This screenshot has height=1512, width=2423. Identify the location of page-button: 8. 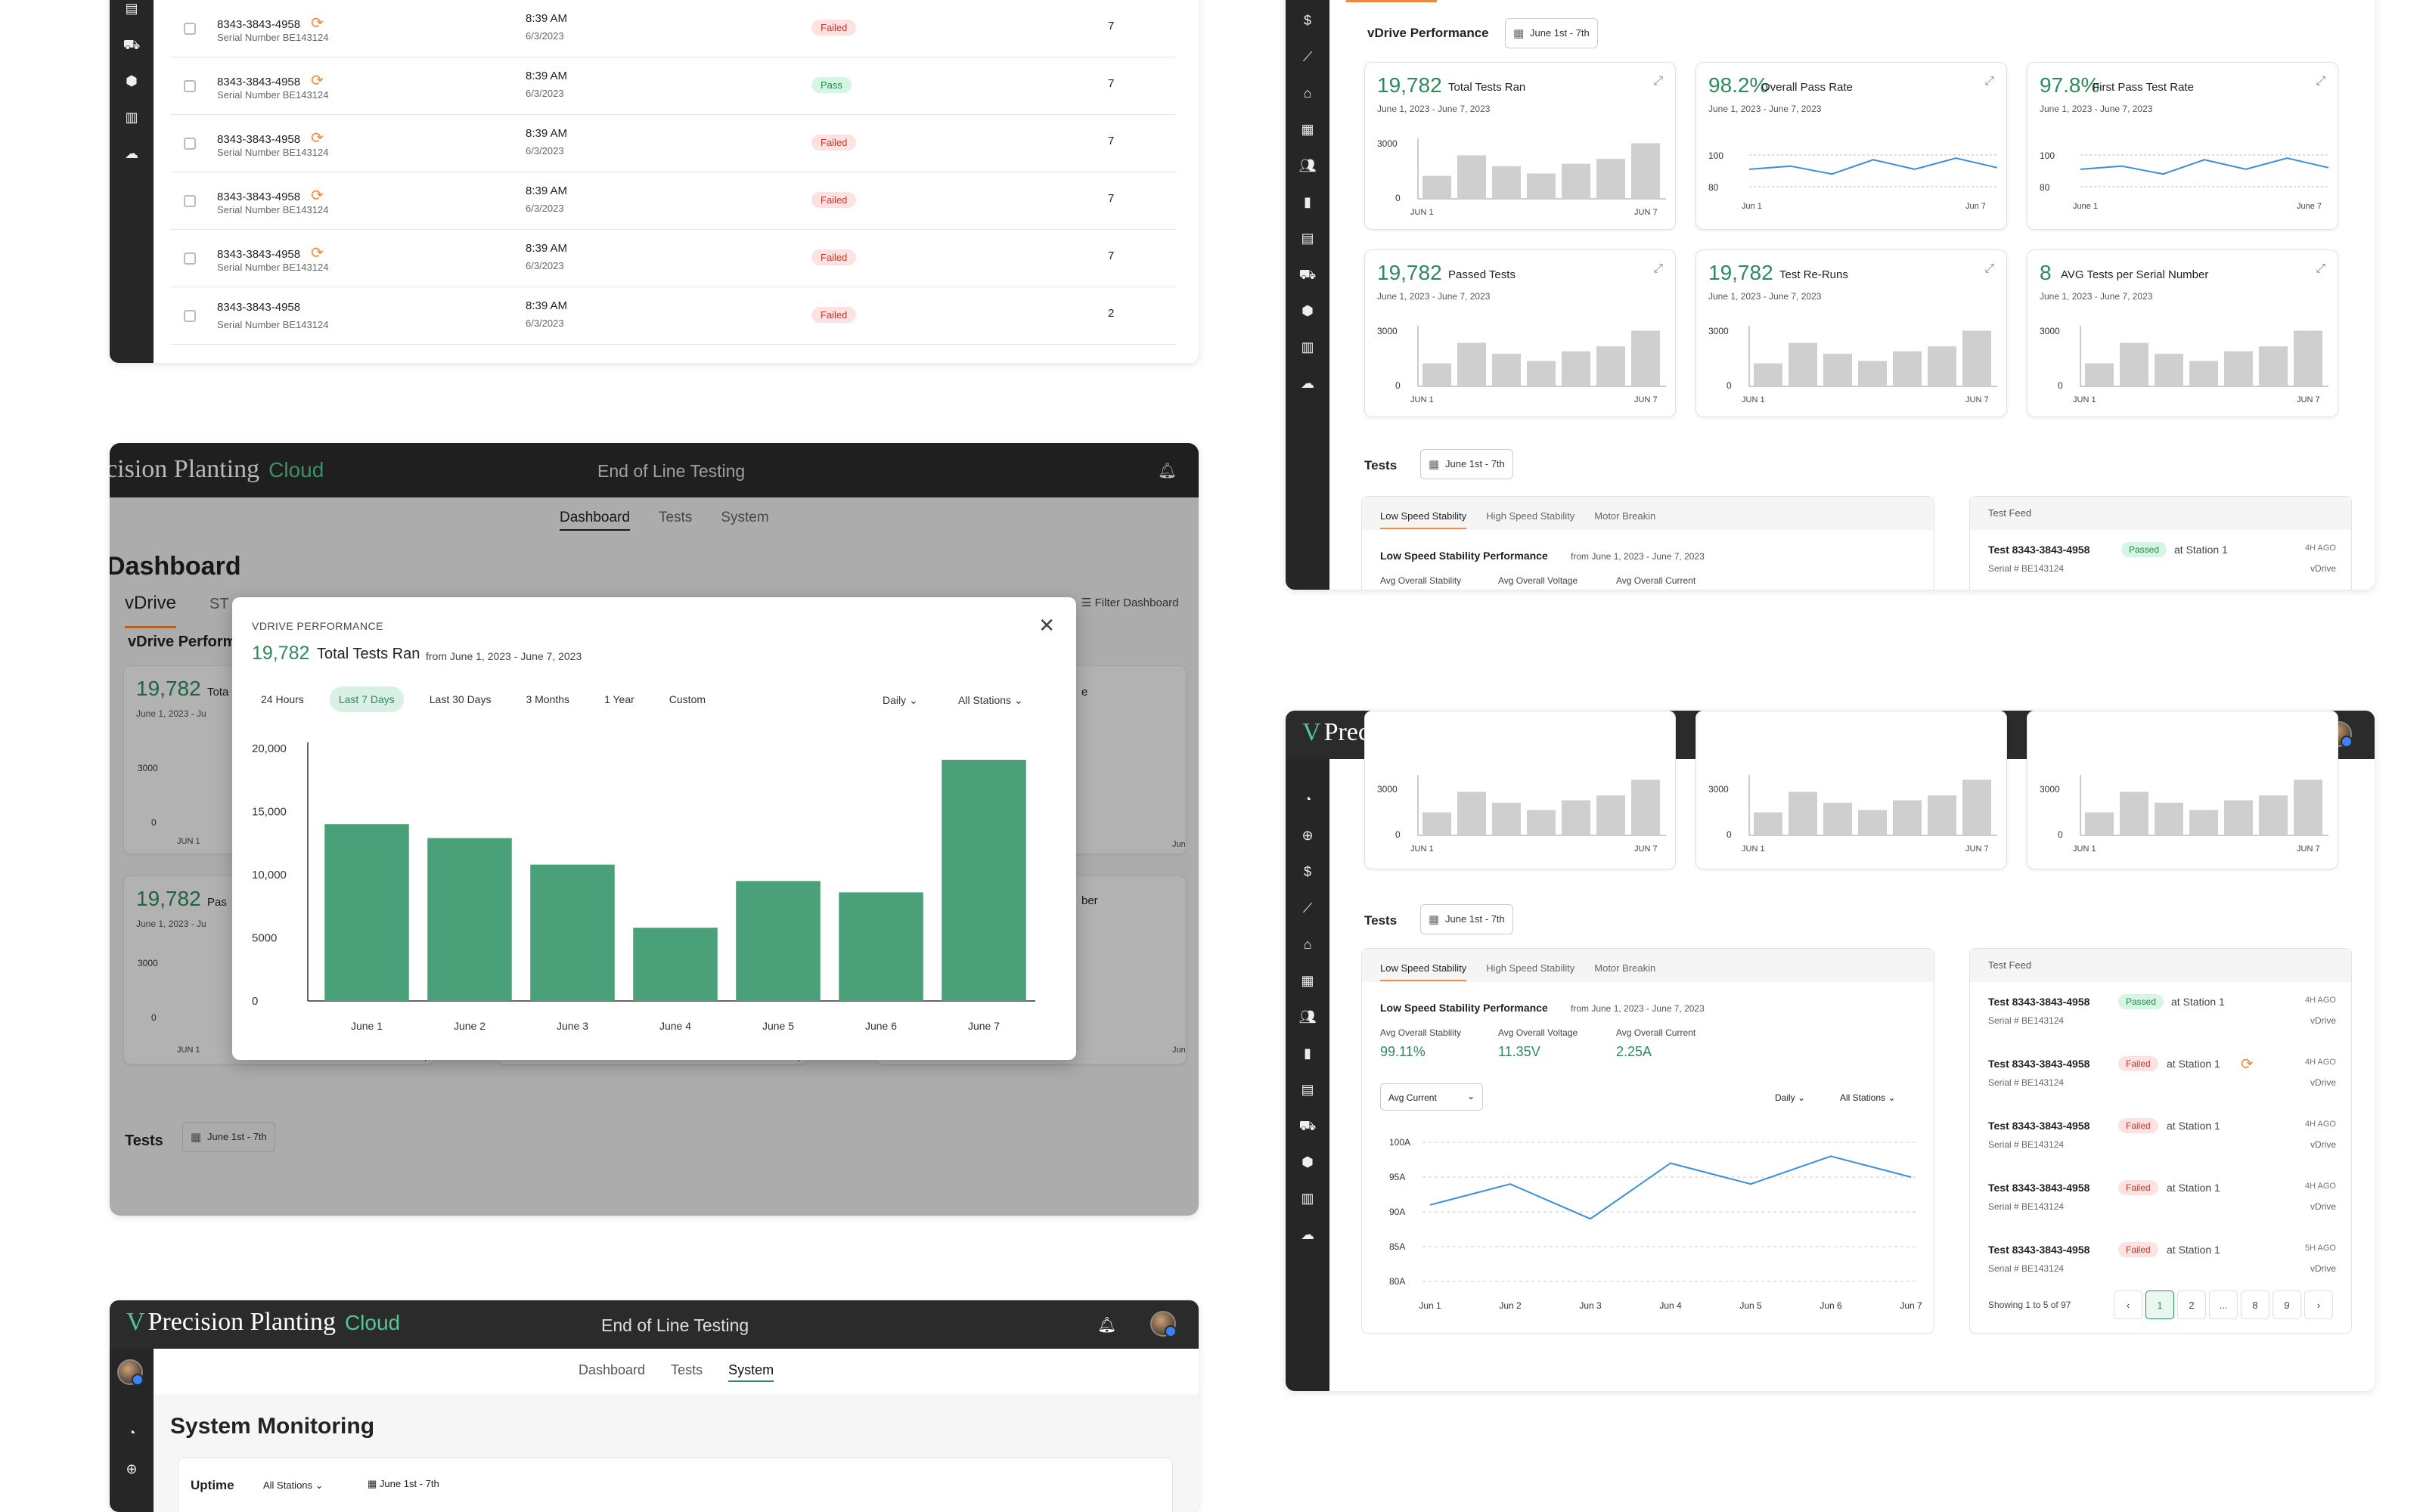
(2255, 1304).